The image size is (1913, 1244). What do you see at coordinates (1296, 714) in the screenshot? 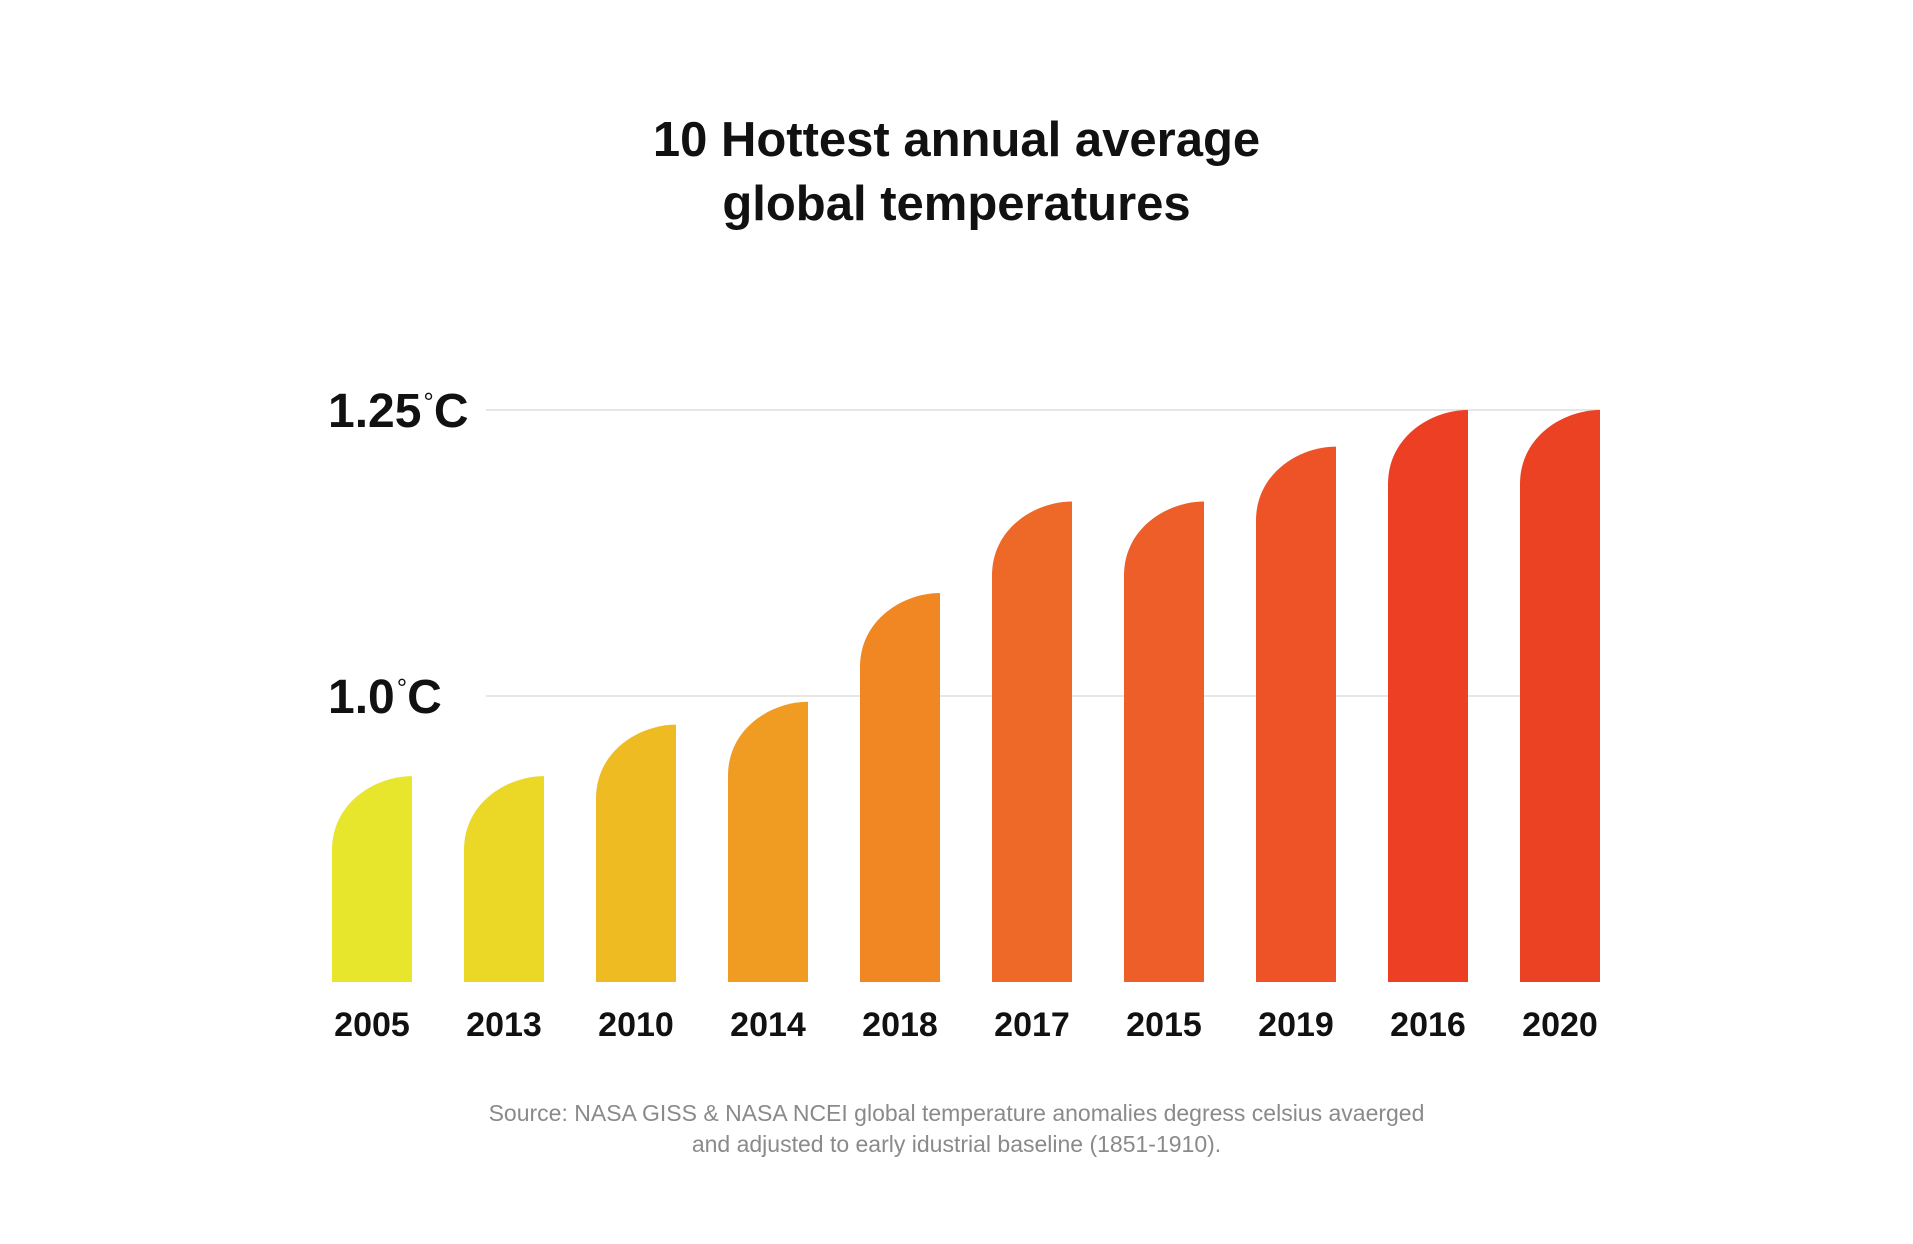
I see `bar-2019` at bounding box center [1296, 714].